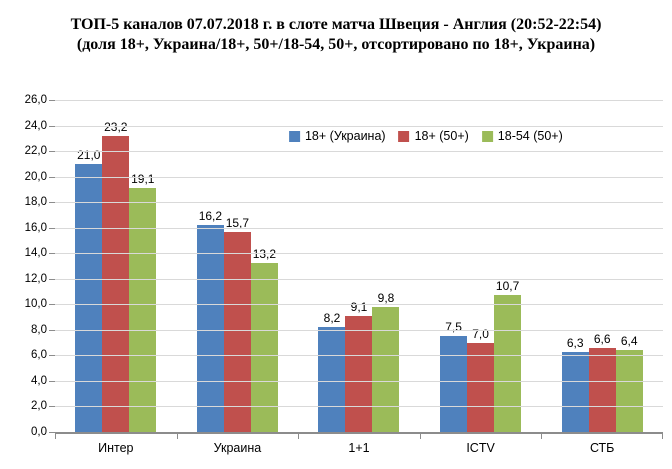  I want to click on category-label: ICTV, so click(480, 448).